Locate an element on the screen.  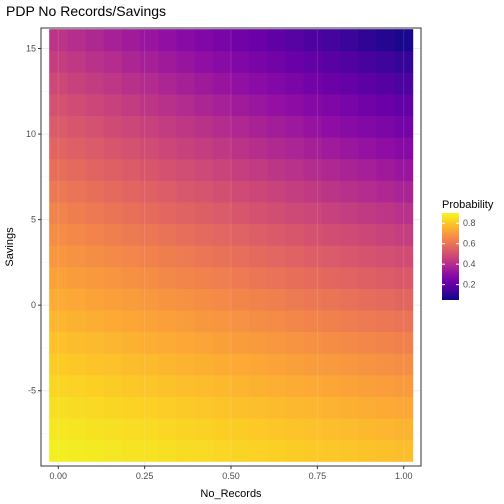
legend: Probability 0.2 0.4 0.6 0.8 is located at coordinates (468, 249).